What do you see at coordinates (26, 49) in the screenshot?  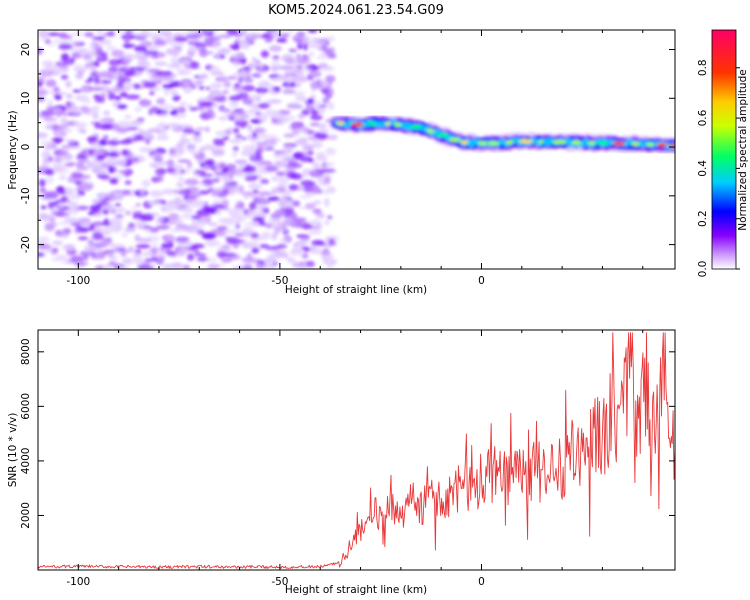 I see `y-tick-label: 20` at bounding box center [26, 49].